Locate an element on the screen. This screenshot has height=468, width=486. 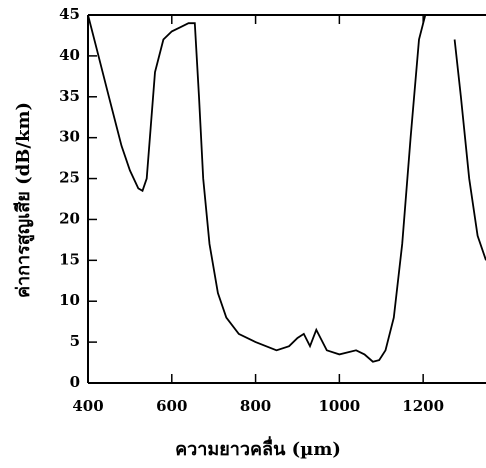
y-tick-label: 45 is located at coordinates (69, 14).